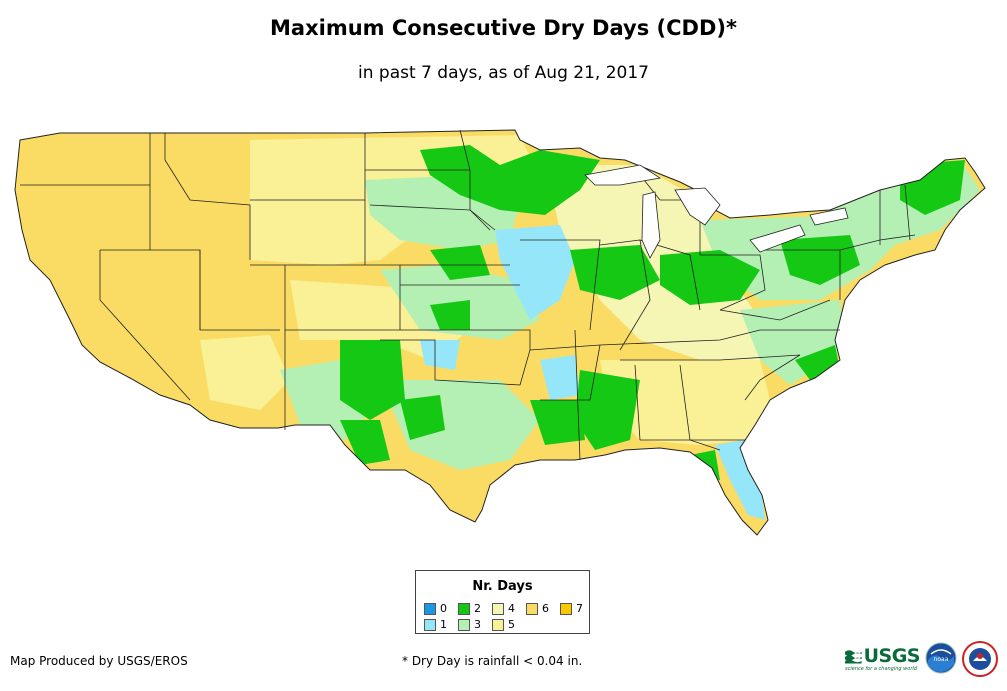 The height and width of the screenshot is (691, 1007). What do you see at coordinates (511, 608) in the screenshot?
I see `legend-label: 4` at bounding box center [511, 608].